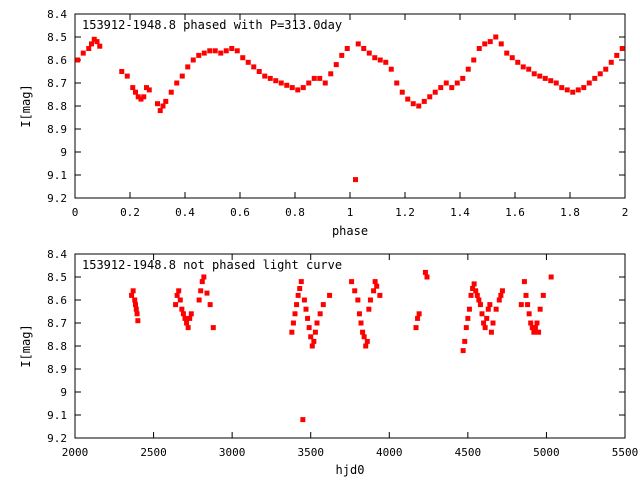 This screenshot has height=480, width=640. What do you see at coordinates (130, 212) in the screenshot?
I see `phased-x-tick-label: 0.2` at bounding box center [130, 212].